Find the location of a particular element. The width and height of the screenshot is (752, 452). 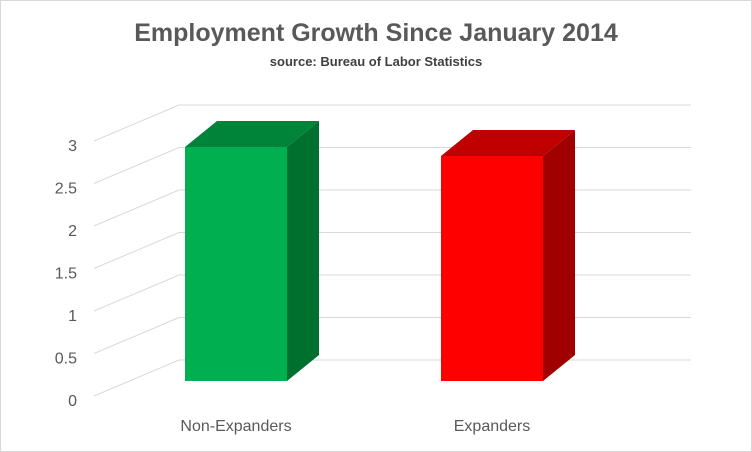

y-tick-label: 0.5 is located at coordinates (66, 359).